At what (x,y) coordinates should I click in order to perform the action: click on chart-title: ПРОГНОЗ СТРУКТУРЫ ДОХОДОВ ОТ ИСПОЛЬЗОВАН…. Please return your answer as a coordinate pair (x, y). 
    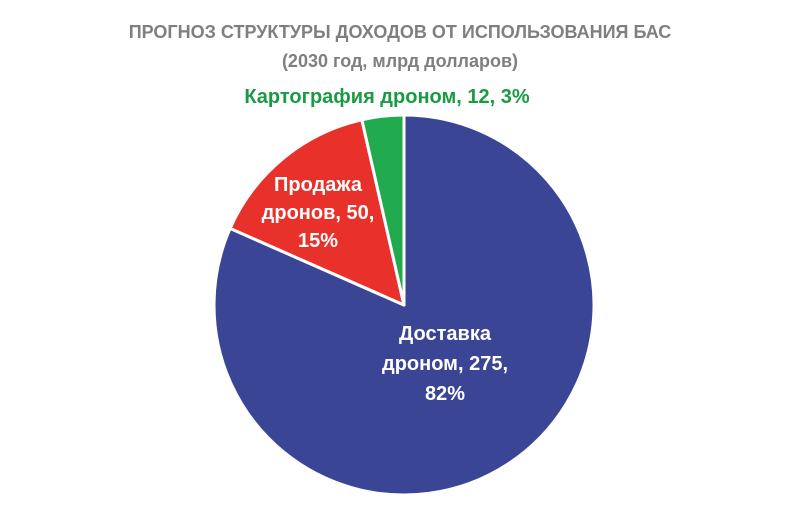
    Looking at the image, I should click on (400, 32).